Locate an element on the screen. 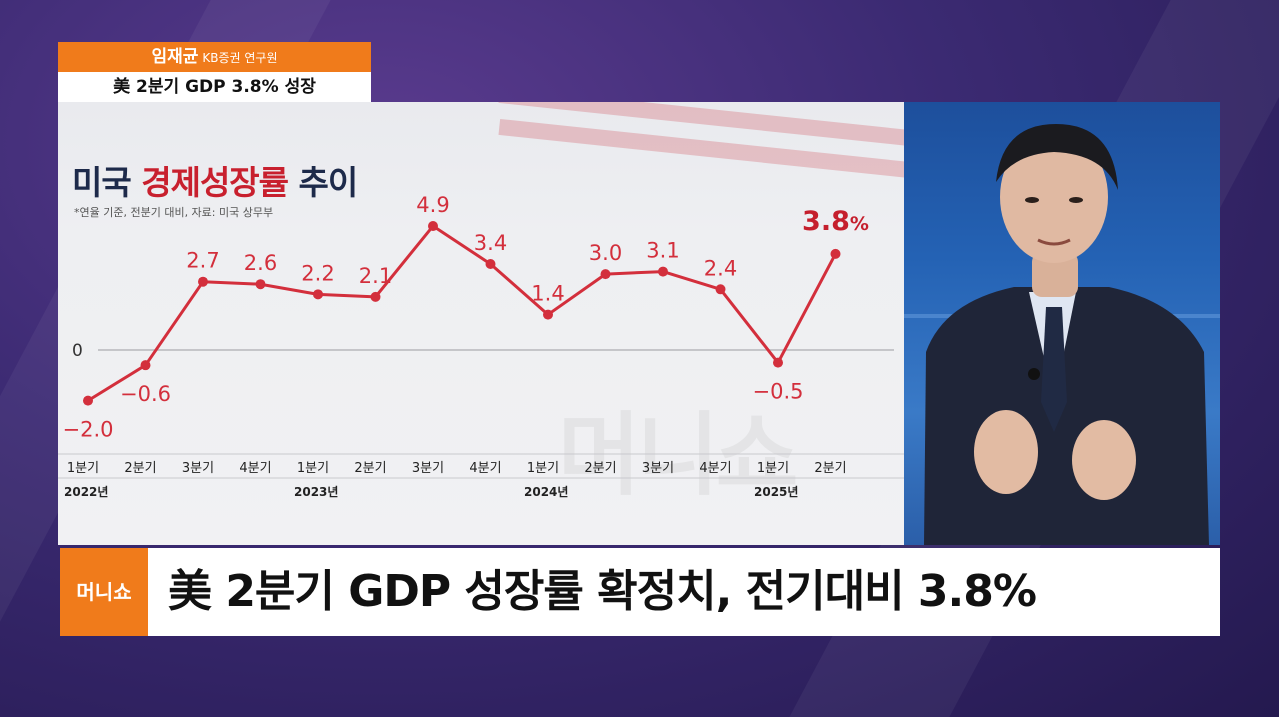 The height and width of the screenshot is (717, 1279). segment-topic: 美 2분기 GDP 3.8% 성장 is located at coordinates (214, 87).